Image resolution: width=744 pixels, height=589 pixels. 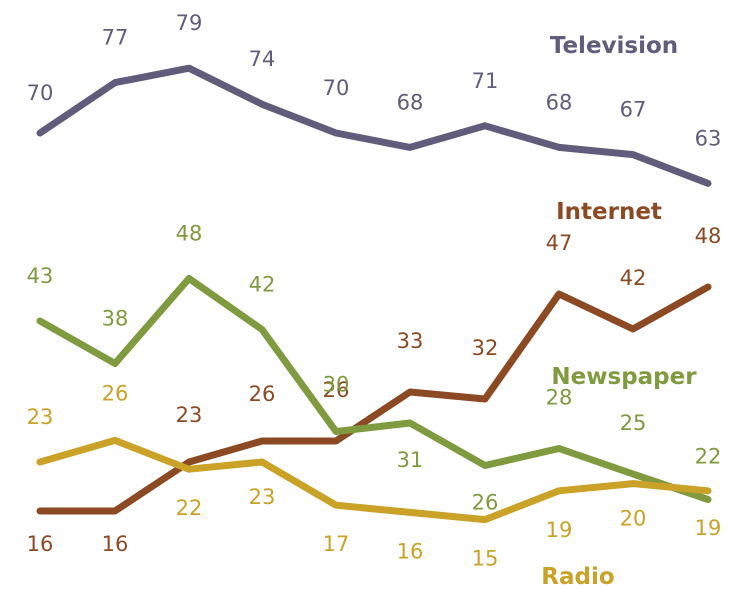 What do you see at coordinates (189, 415) in the screenshot?
I see `data-label-internet: 23` at bounding box center [189, 415].